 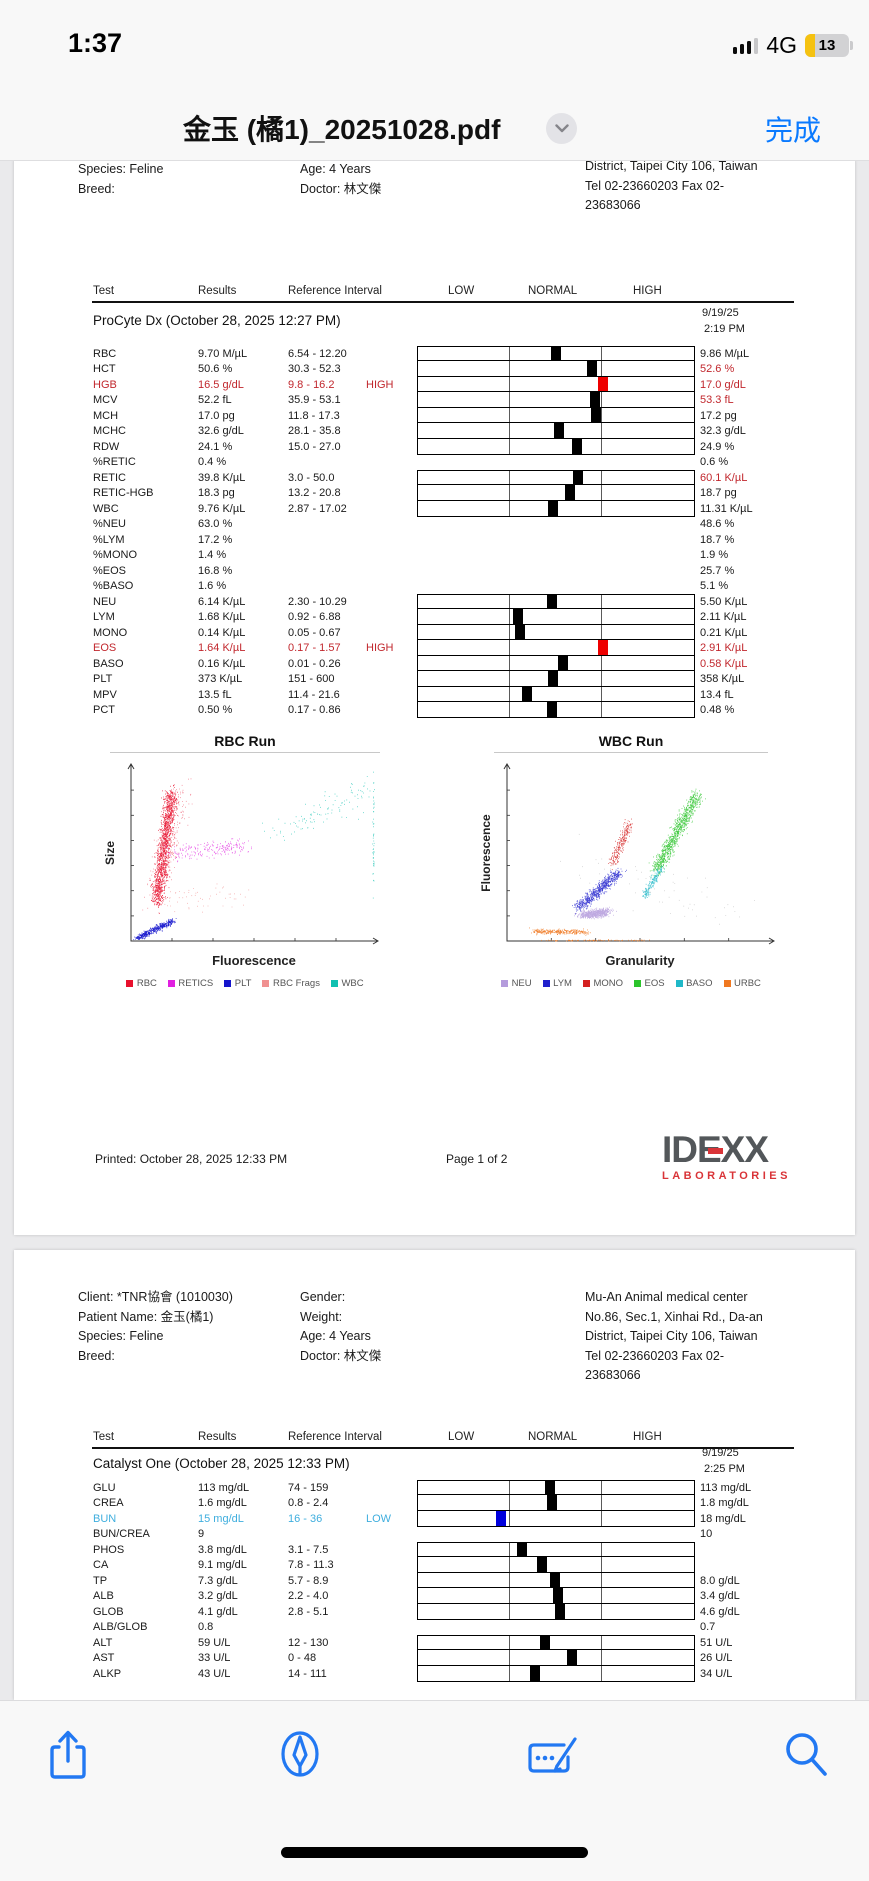 What do you see at coordinates (308, 1487) in the screenshot?
I see `reference-interval: 74 - 159` at bounding box center [308, 1487].